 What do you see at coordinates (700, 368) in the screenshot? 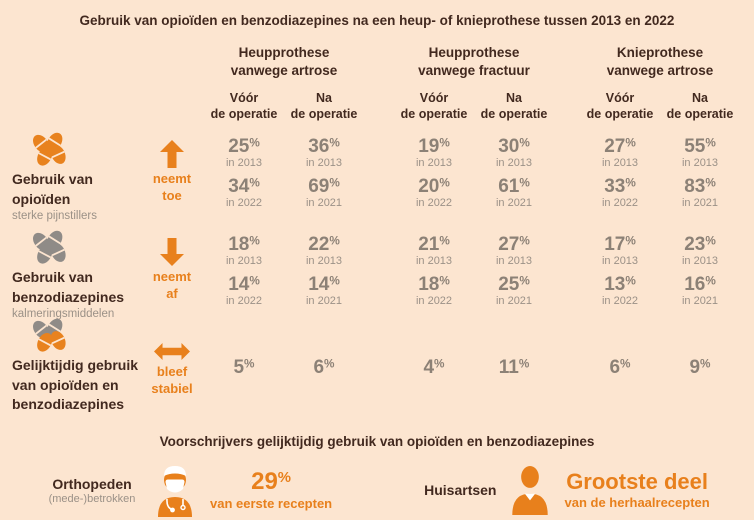
I see `value-cell: 9%` at bounding box center [700, 368].